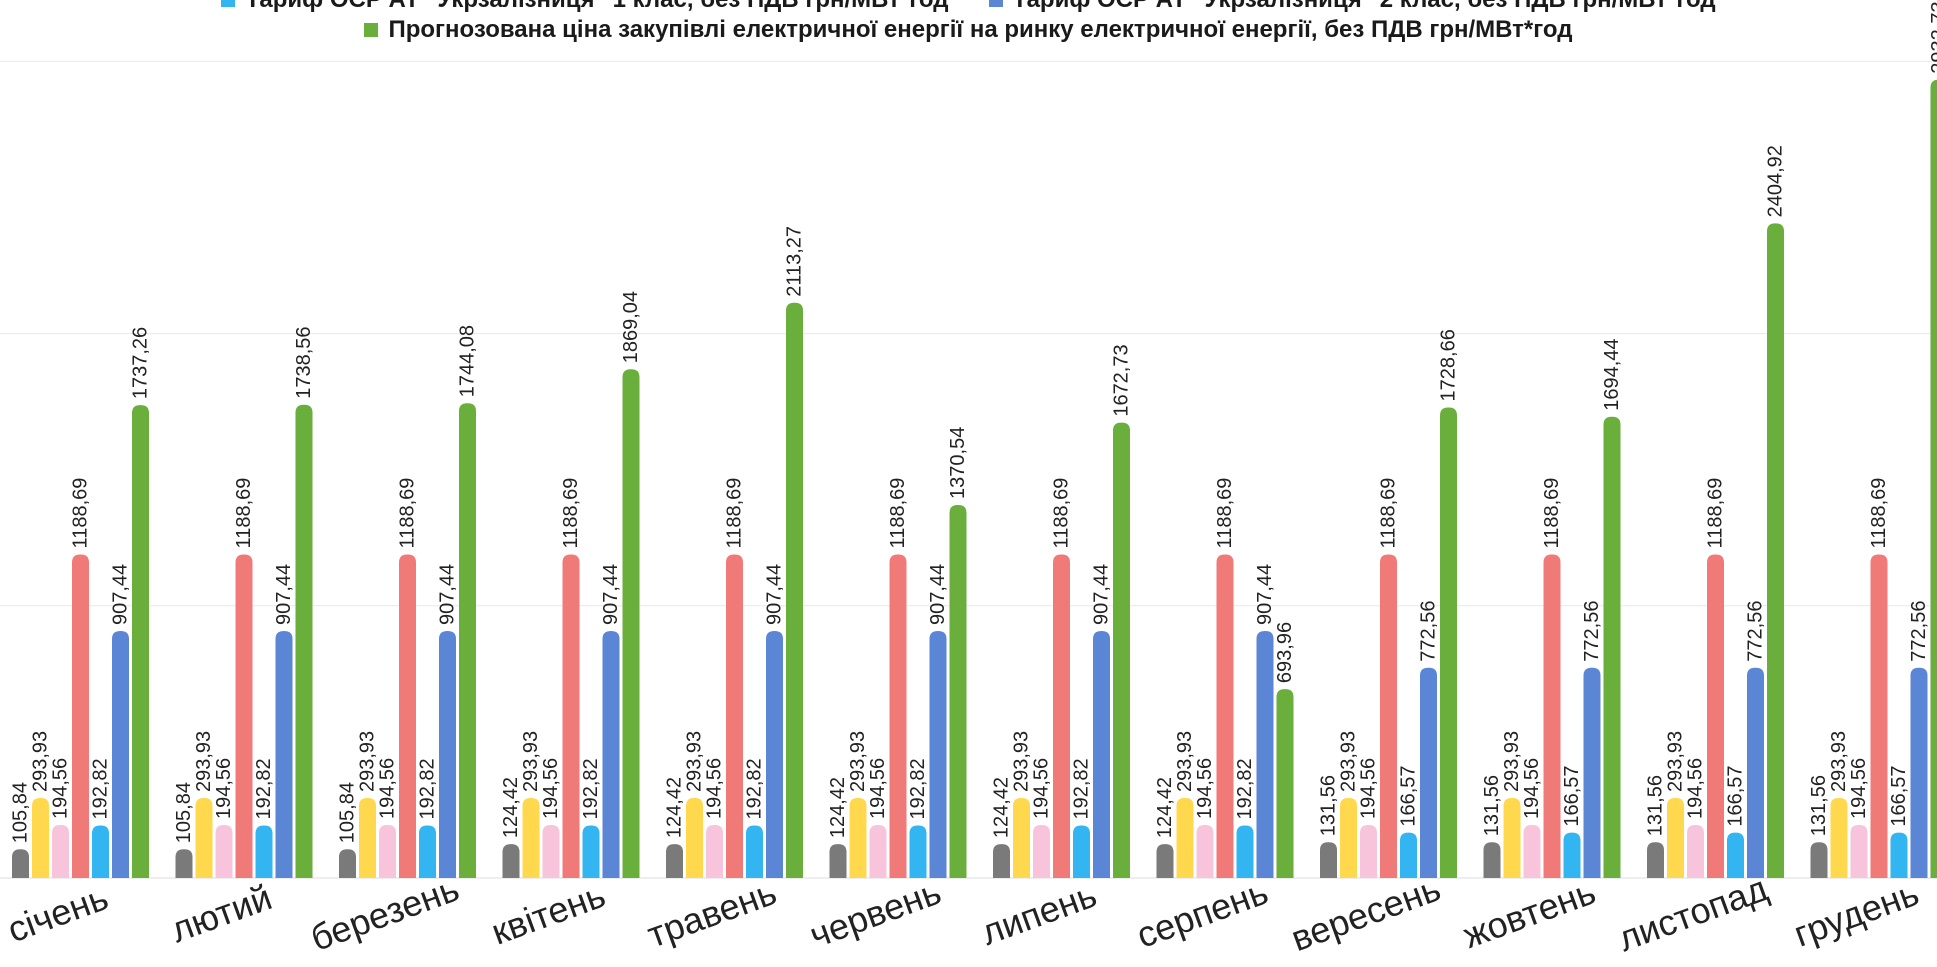  What do you see at coordinates (1449, 365) in the screenshot?
I see `data-label: 1728,66` at bounding box center [1449, 365].